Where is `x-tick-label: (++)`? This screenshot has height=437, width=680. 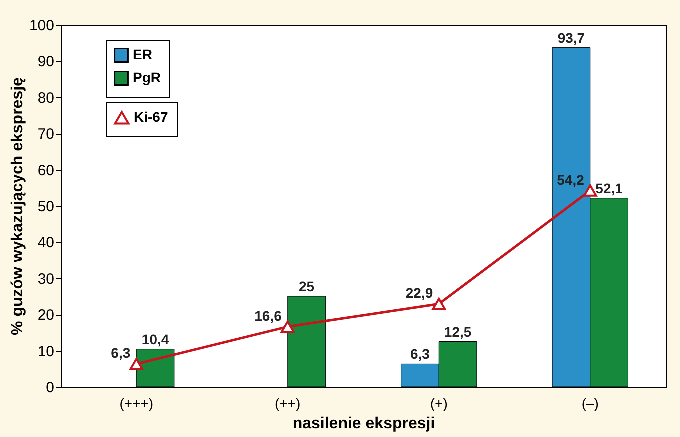 x-tick-label: (++) is located at coordinates (288, 404).